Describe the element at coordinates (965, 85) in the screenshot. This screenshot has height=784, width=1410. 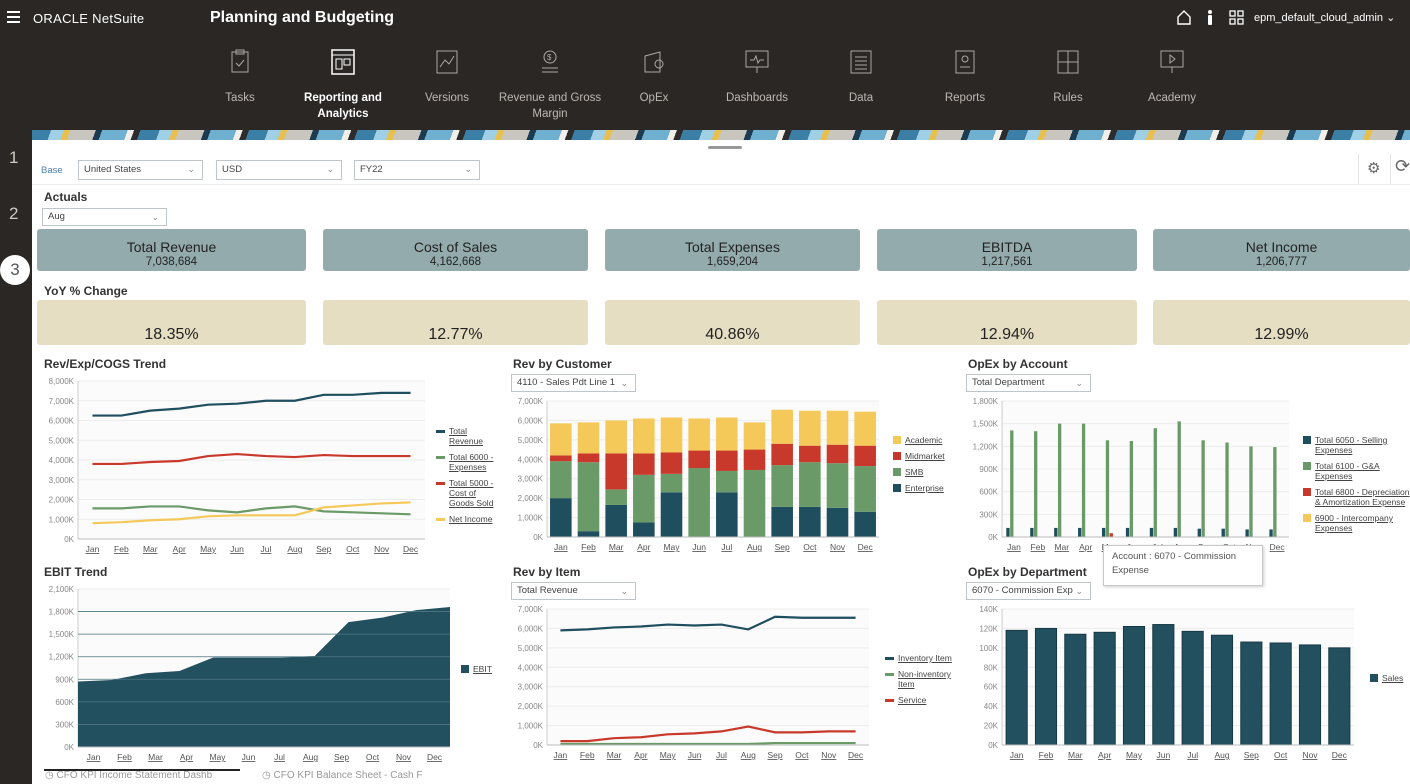
I see `nav-item-reports: Reports` at that location.